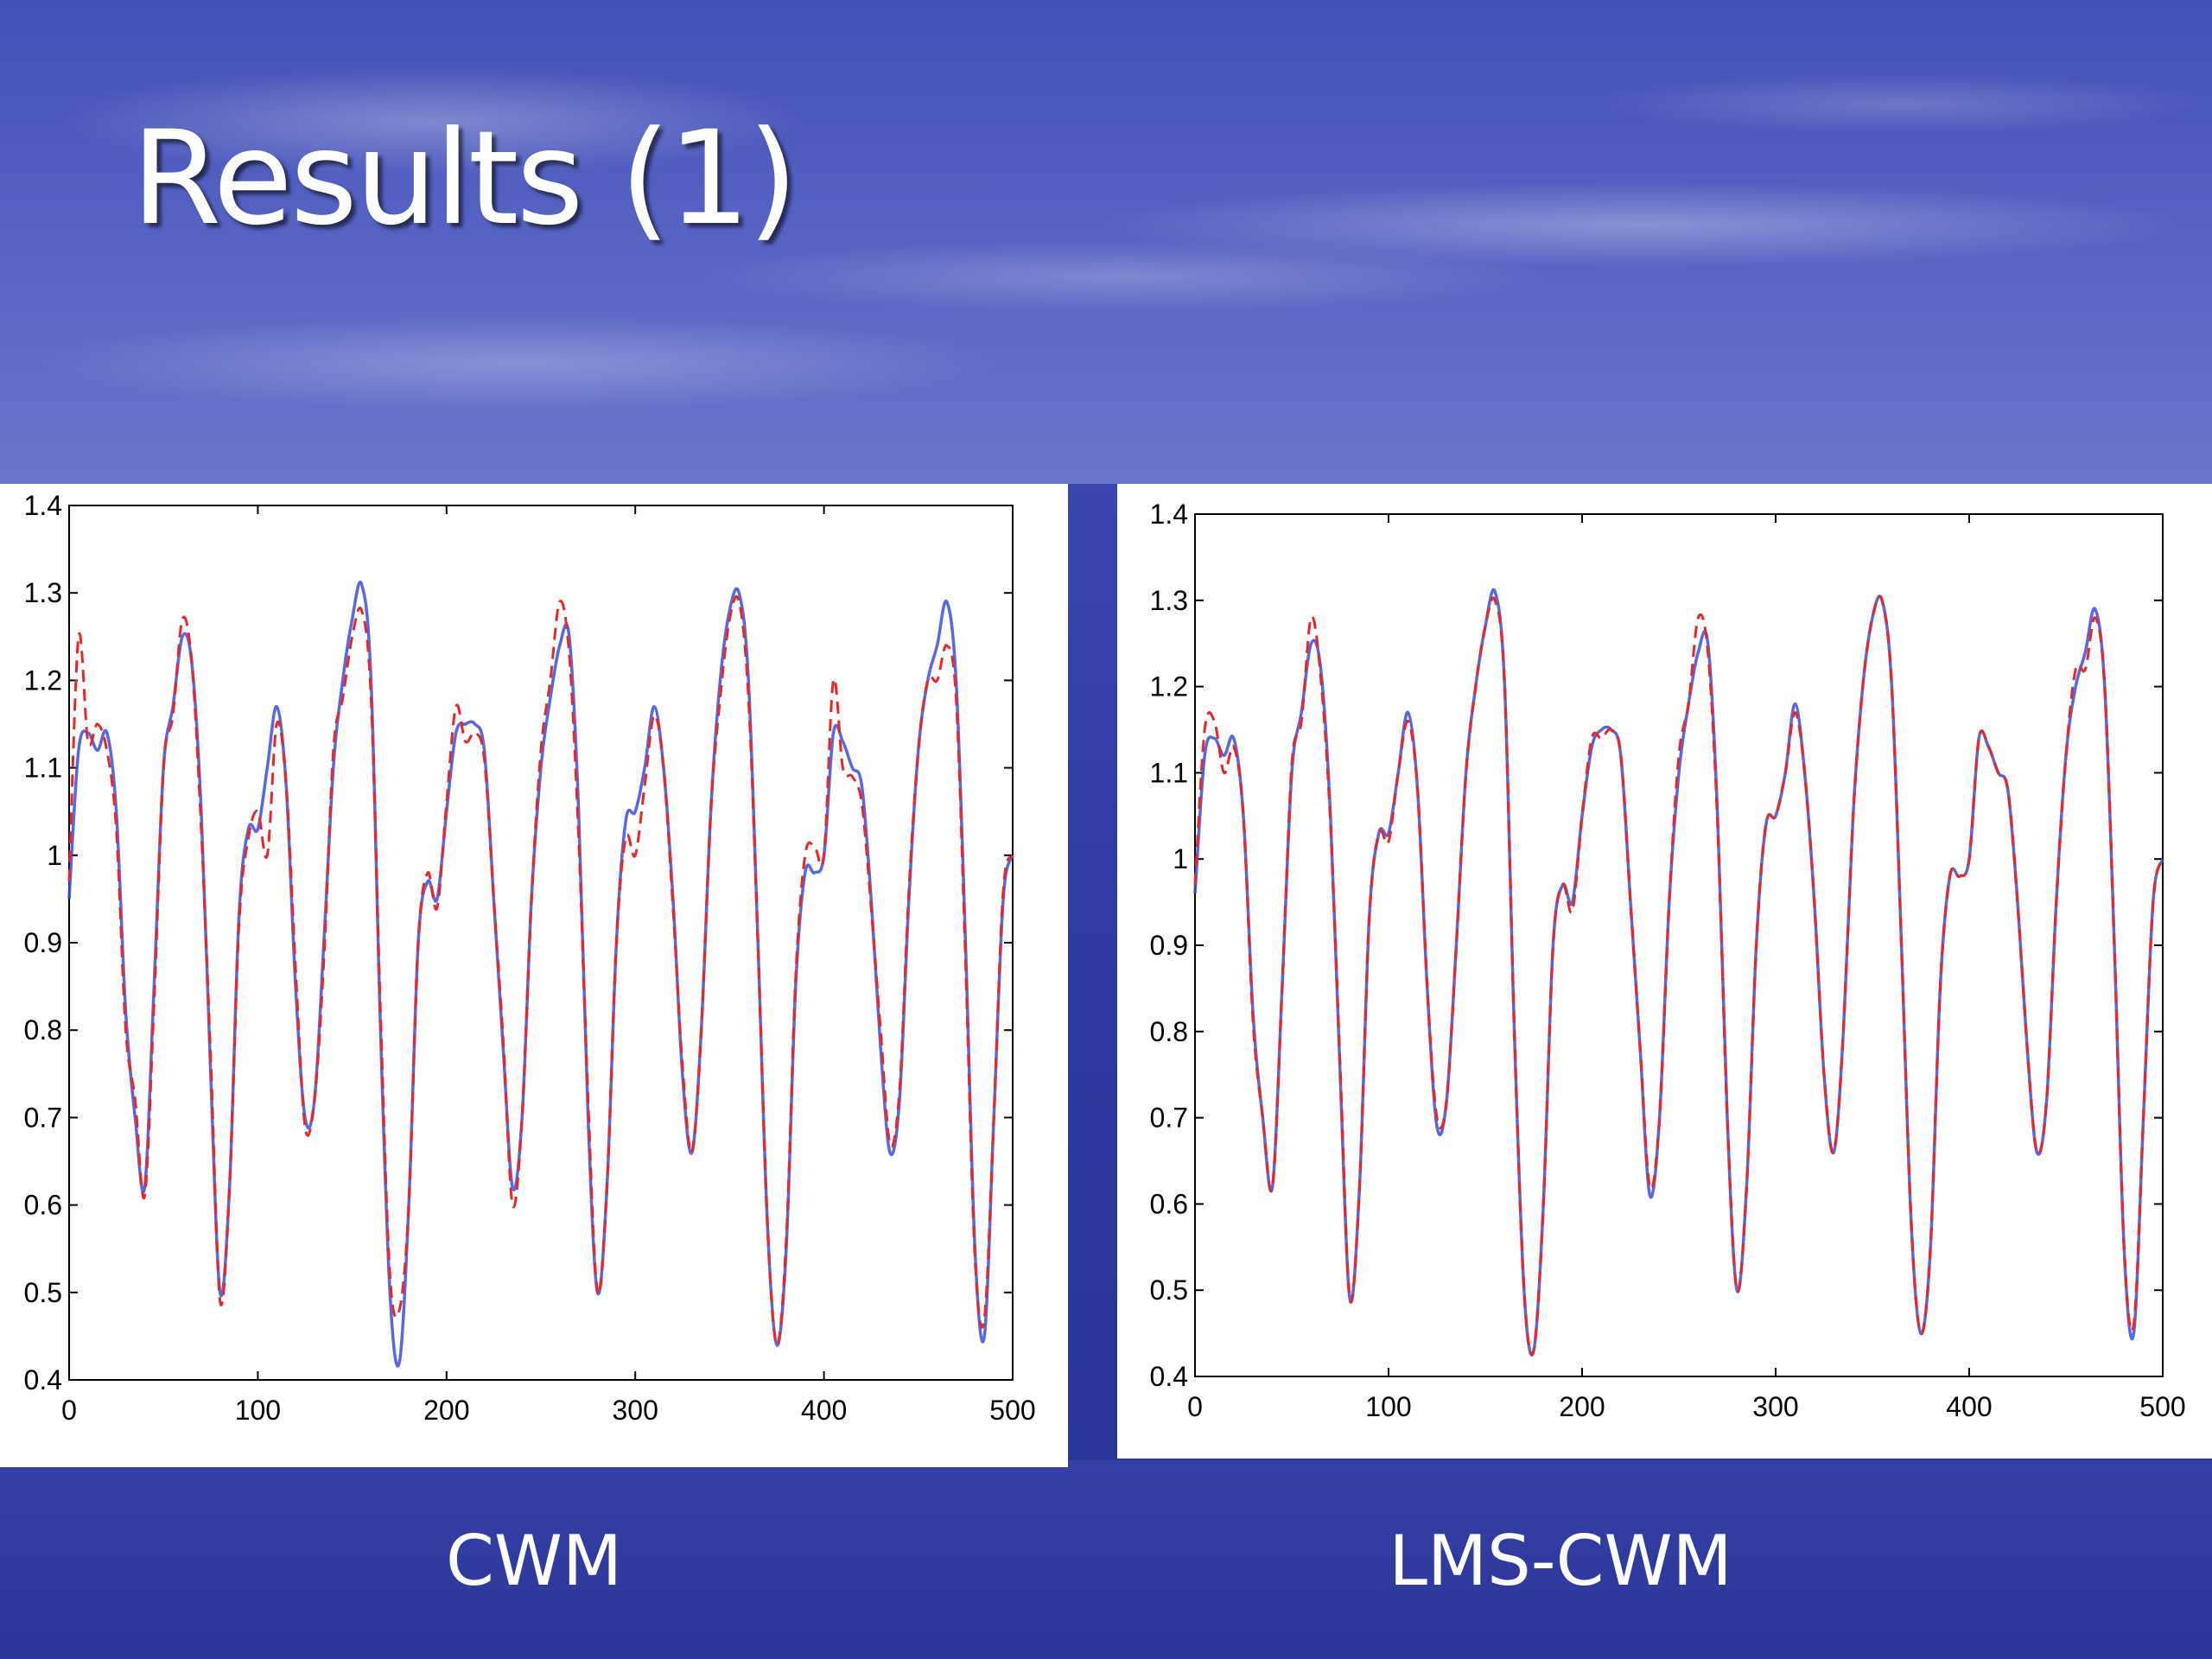 Image resolution: width=2212 pixels, height=1659 pixels. I want to click on slide-title: Results (1), so click(464, 179).